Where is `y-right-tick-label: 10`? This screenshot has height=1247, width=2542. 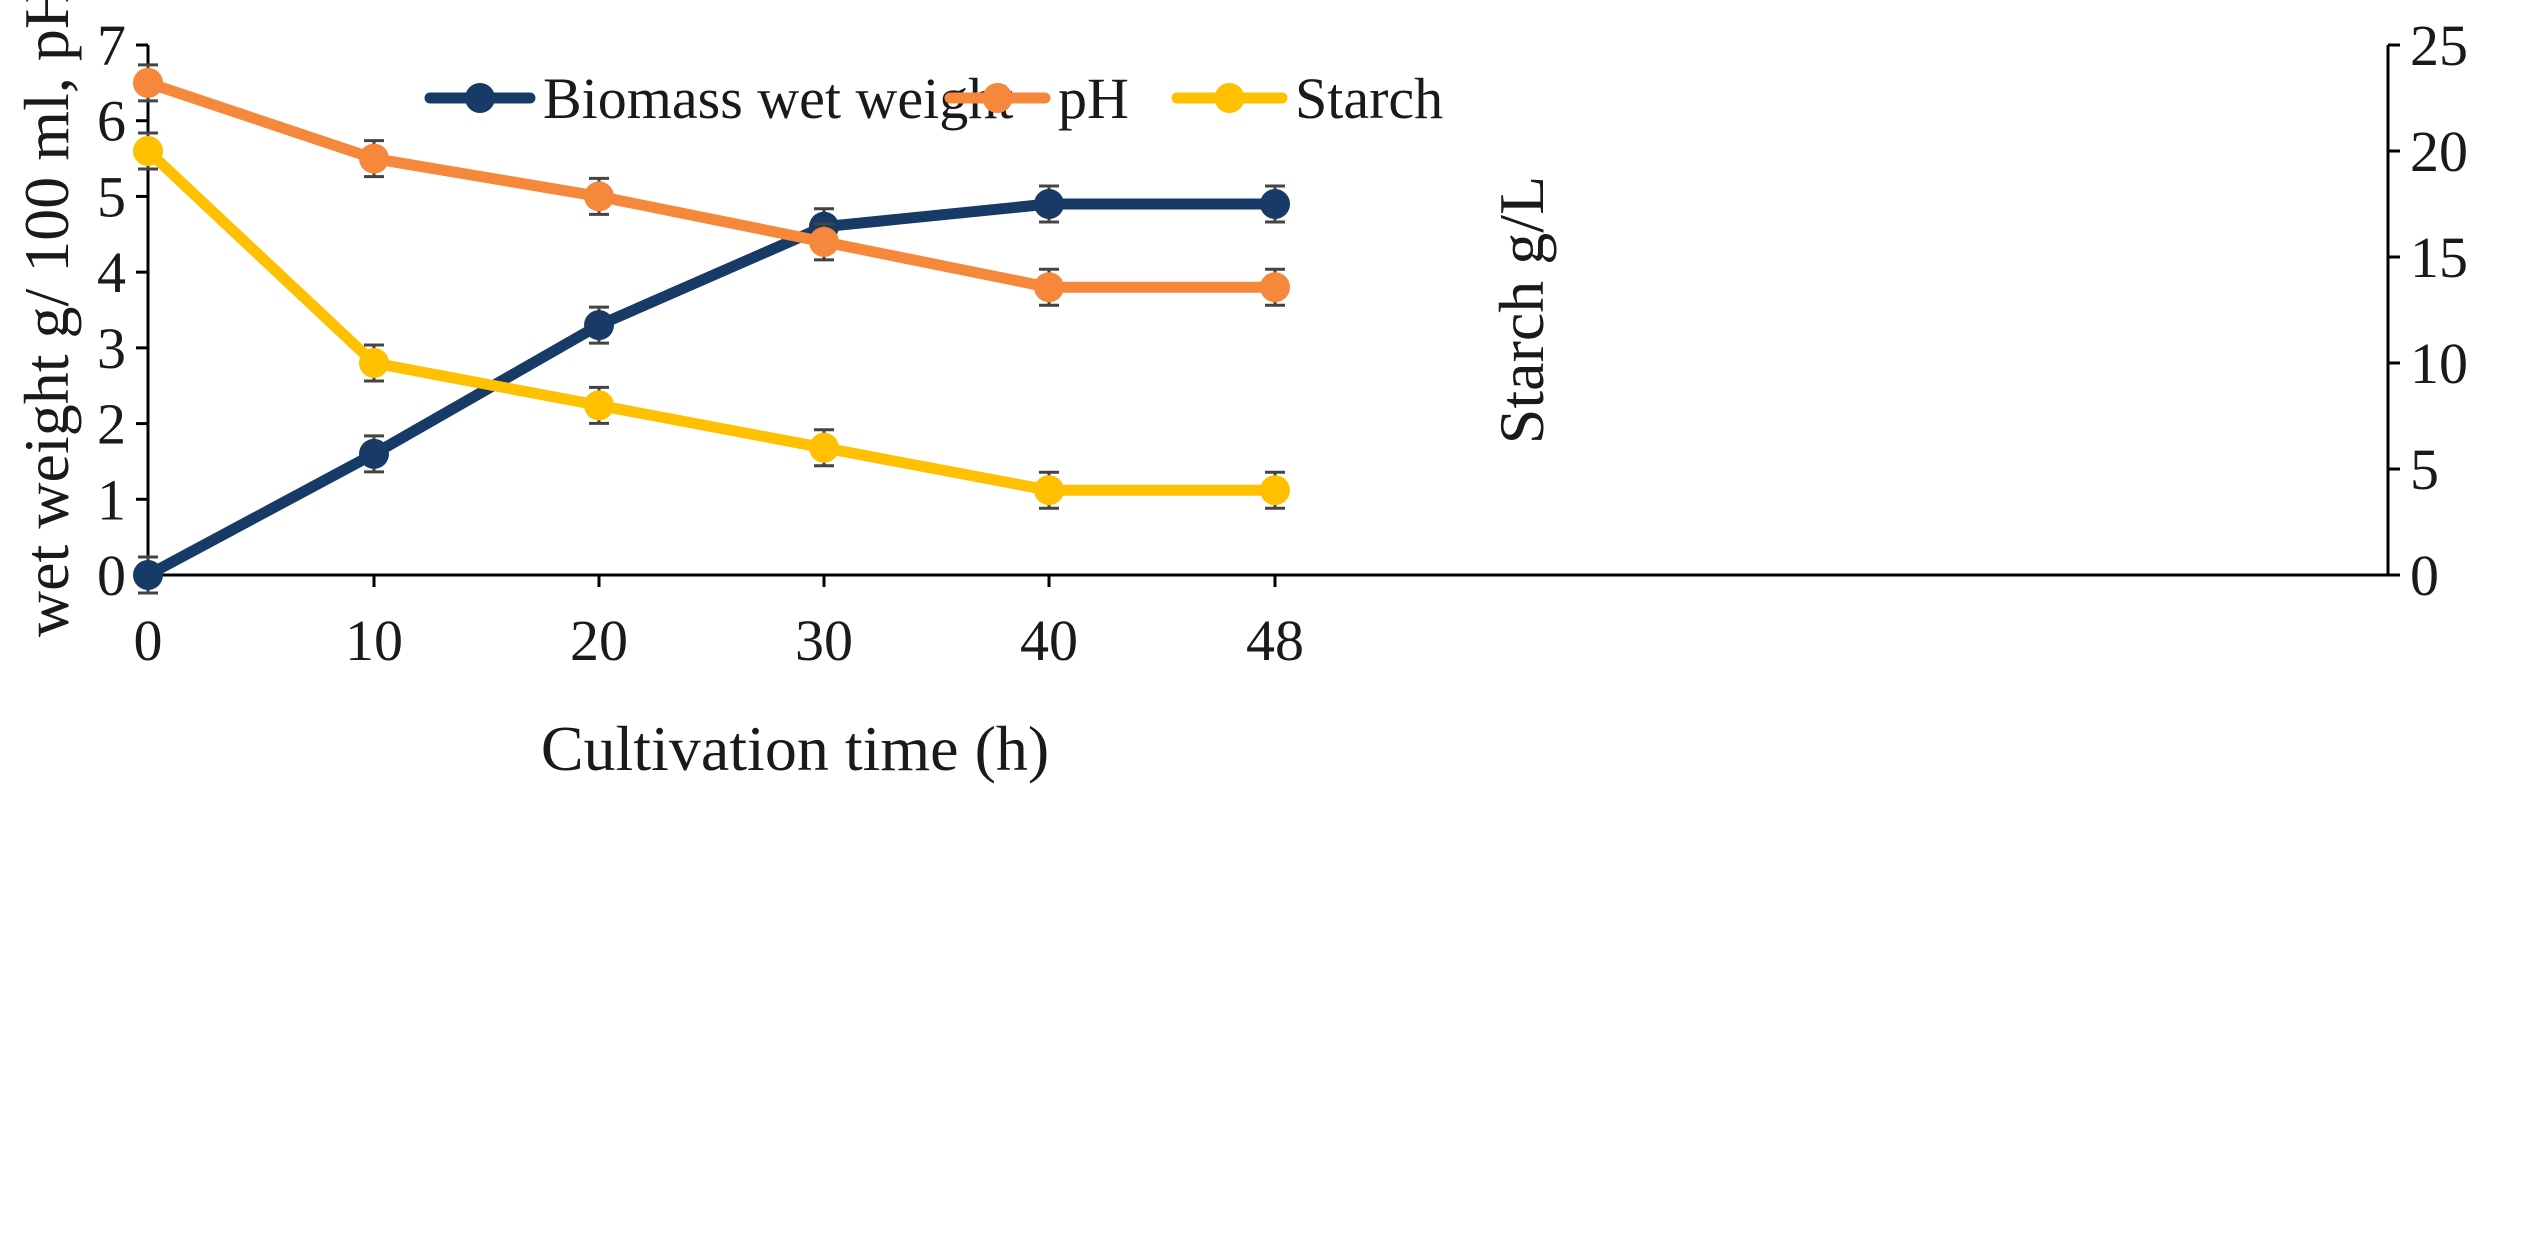
y-right-tick-label: 10 is located at coordinates (2439, 363).